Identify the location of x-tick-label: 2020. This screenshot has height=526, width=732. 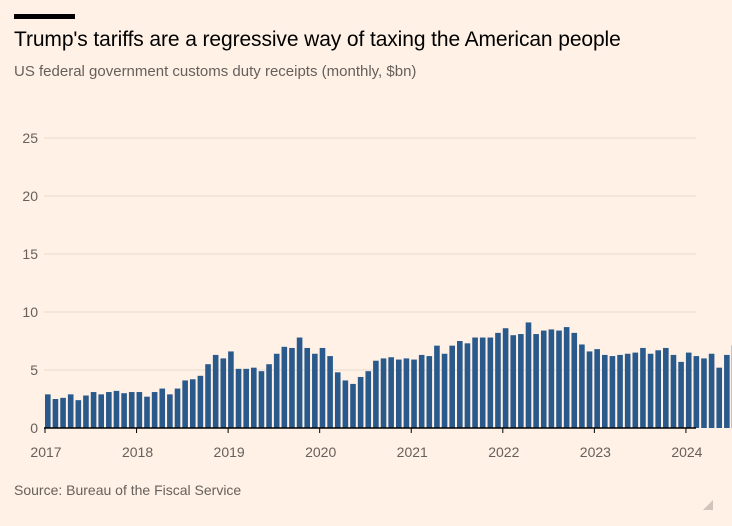
(320, 452).